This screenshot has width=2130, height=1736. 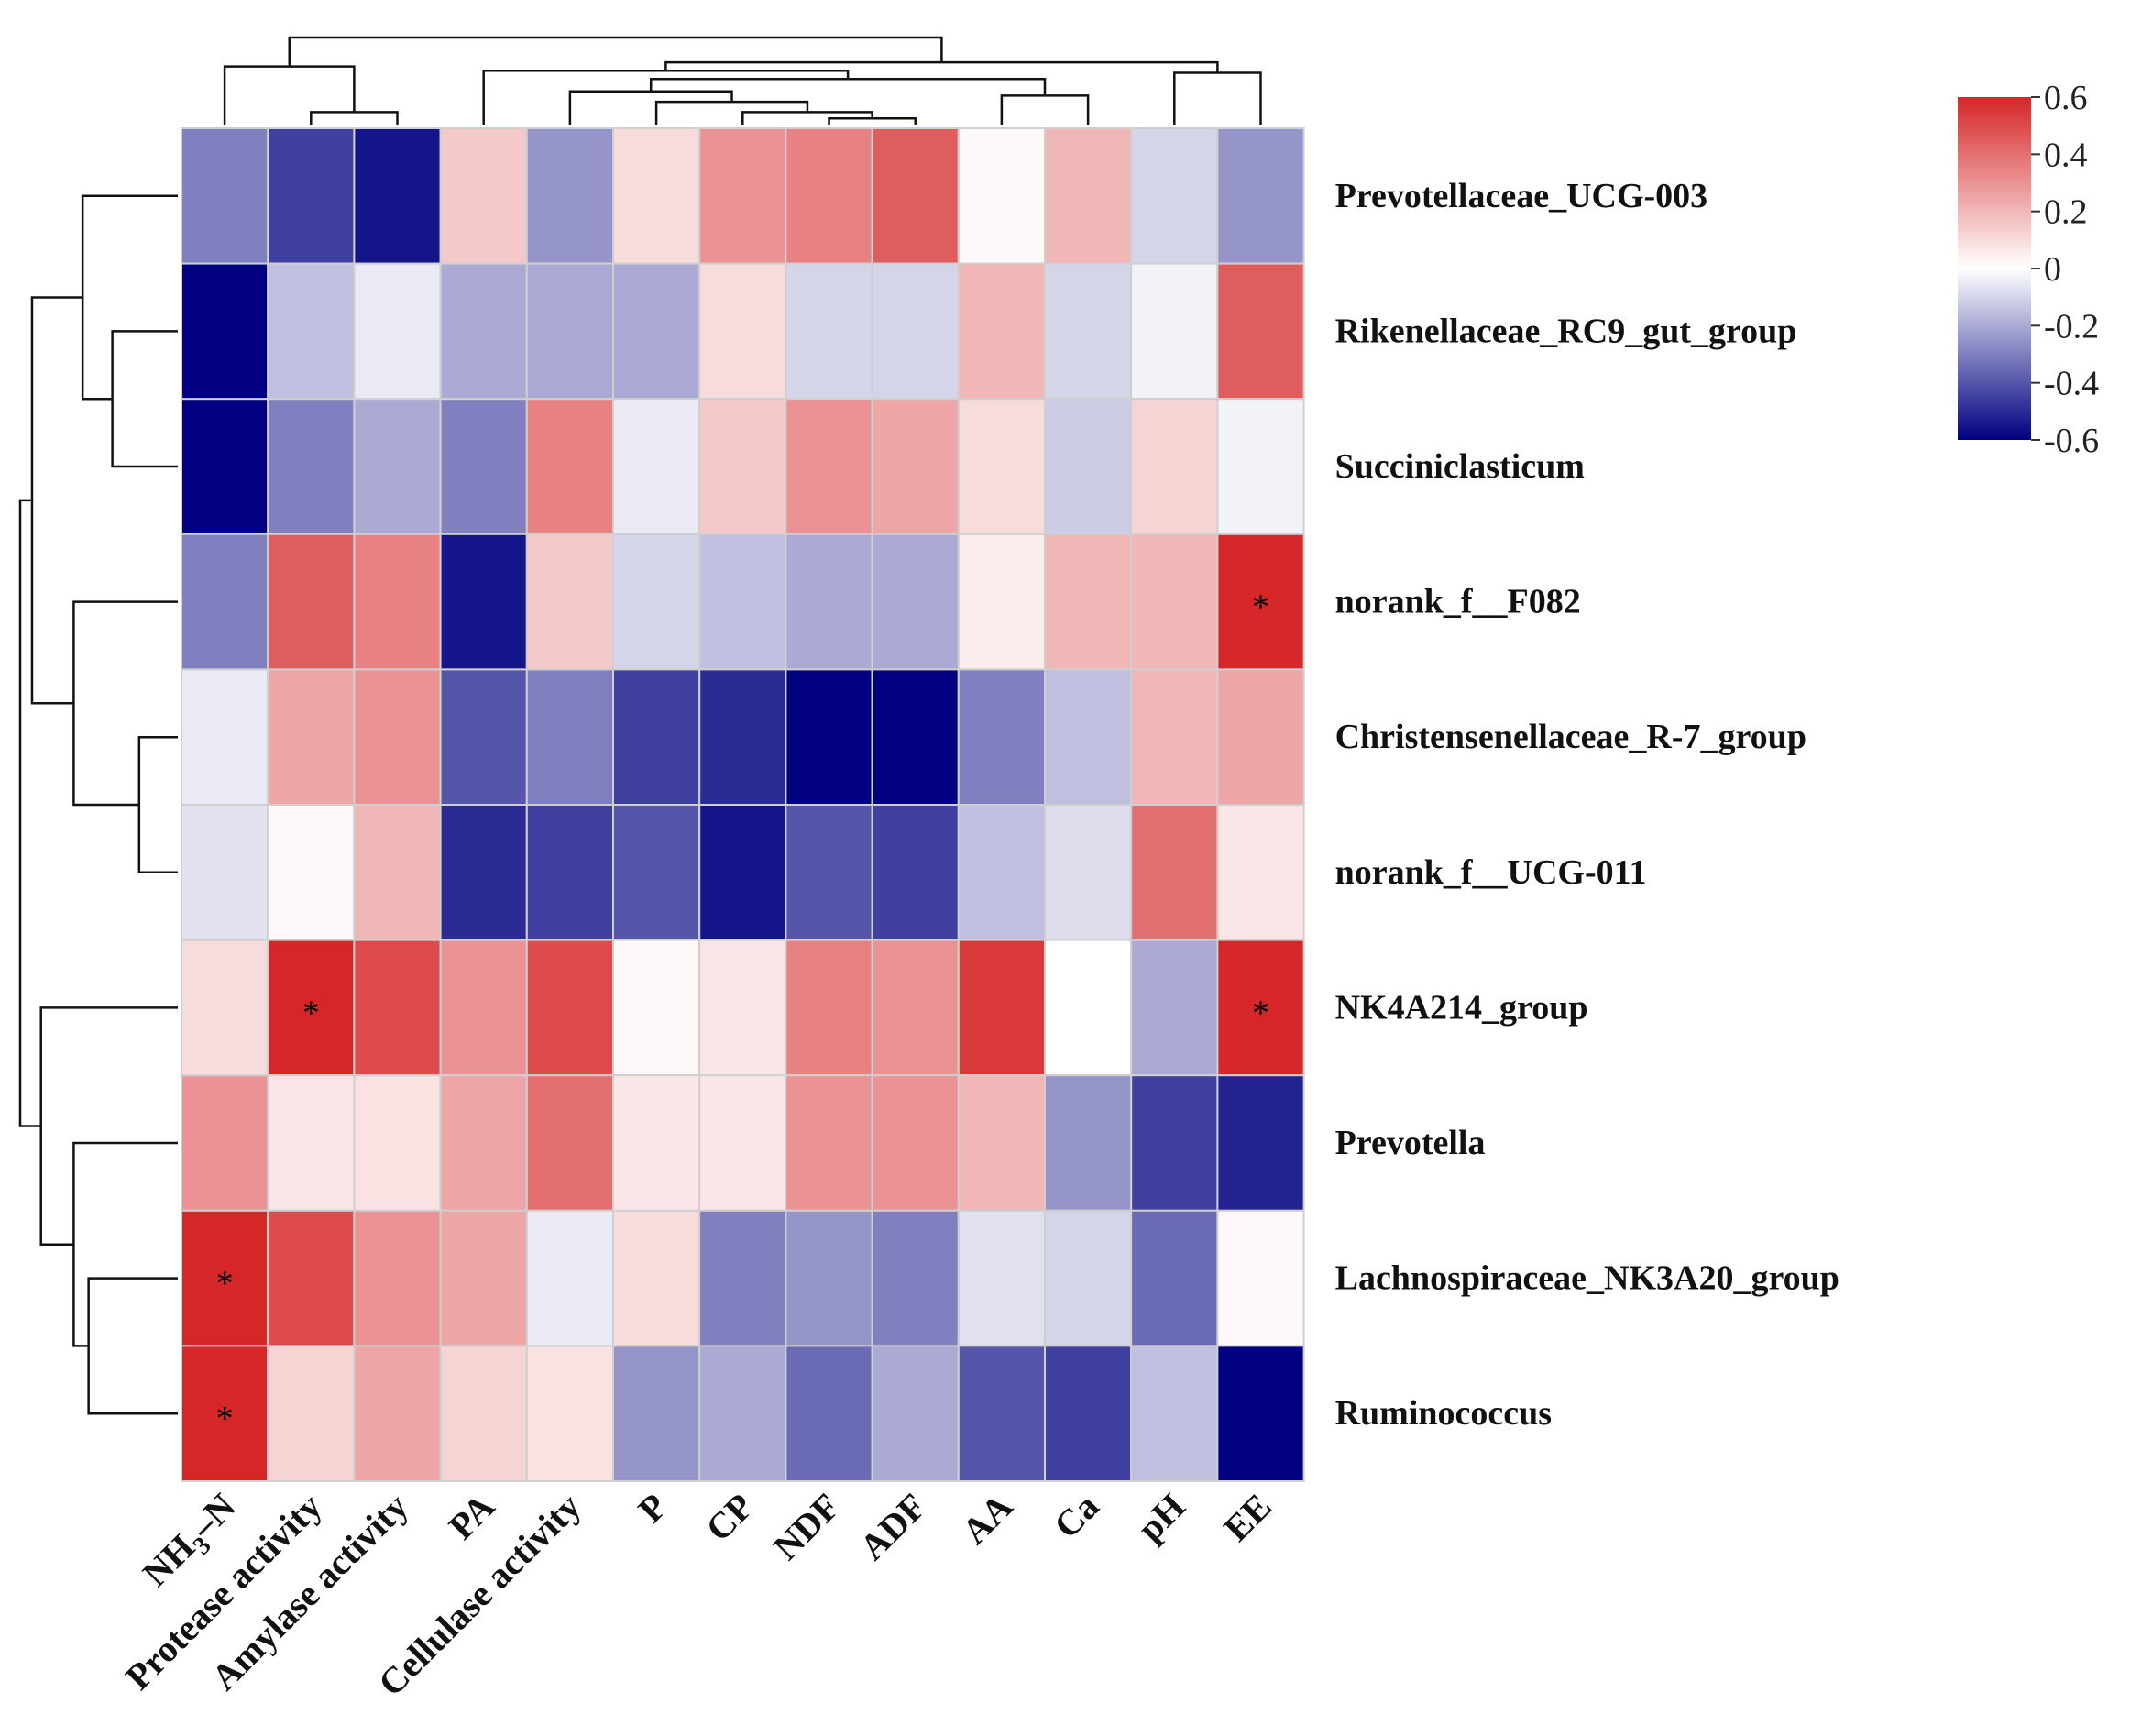 I want to click on legend-tick-label: -0.6, so click(x=2071, y=441).